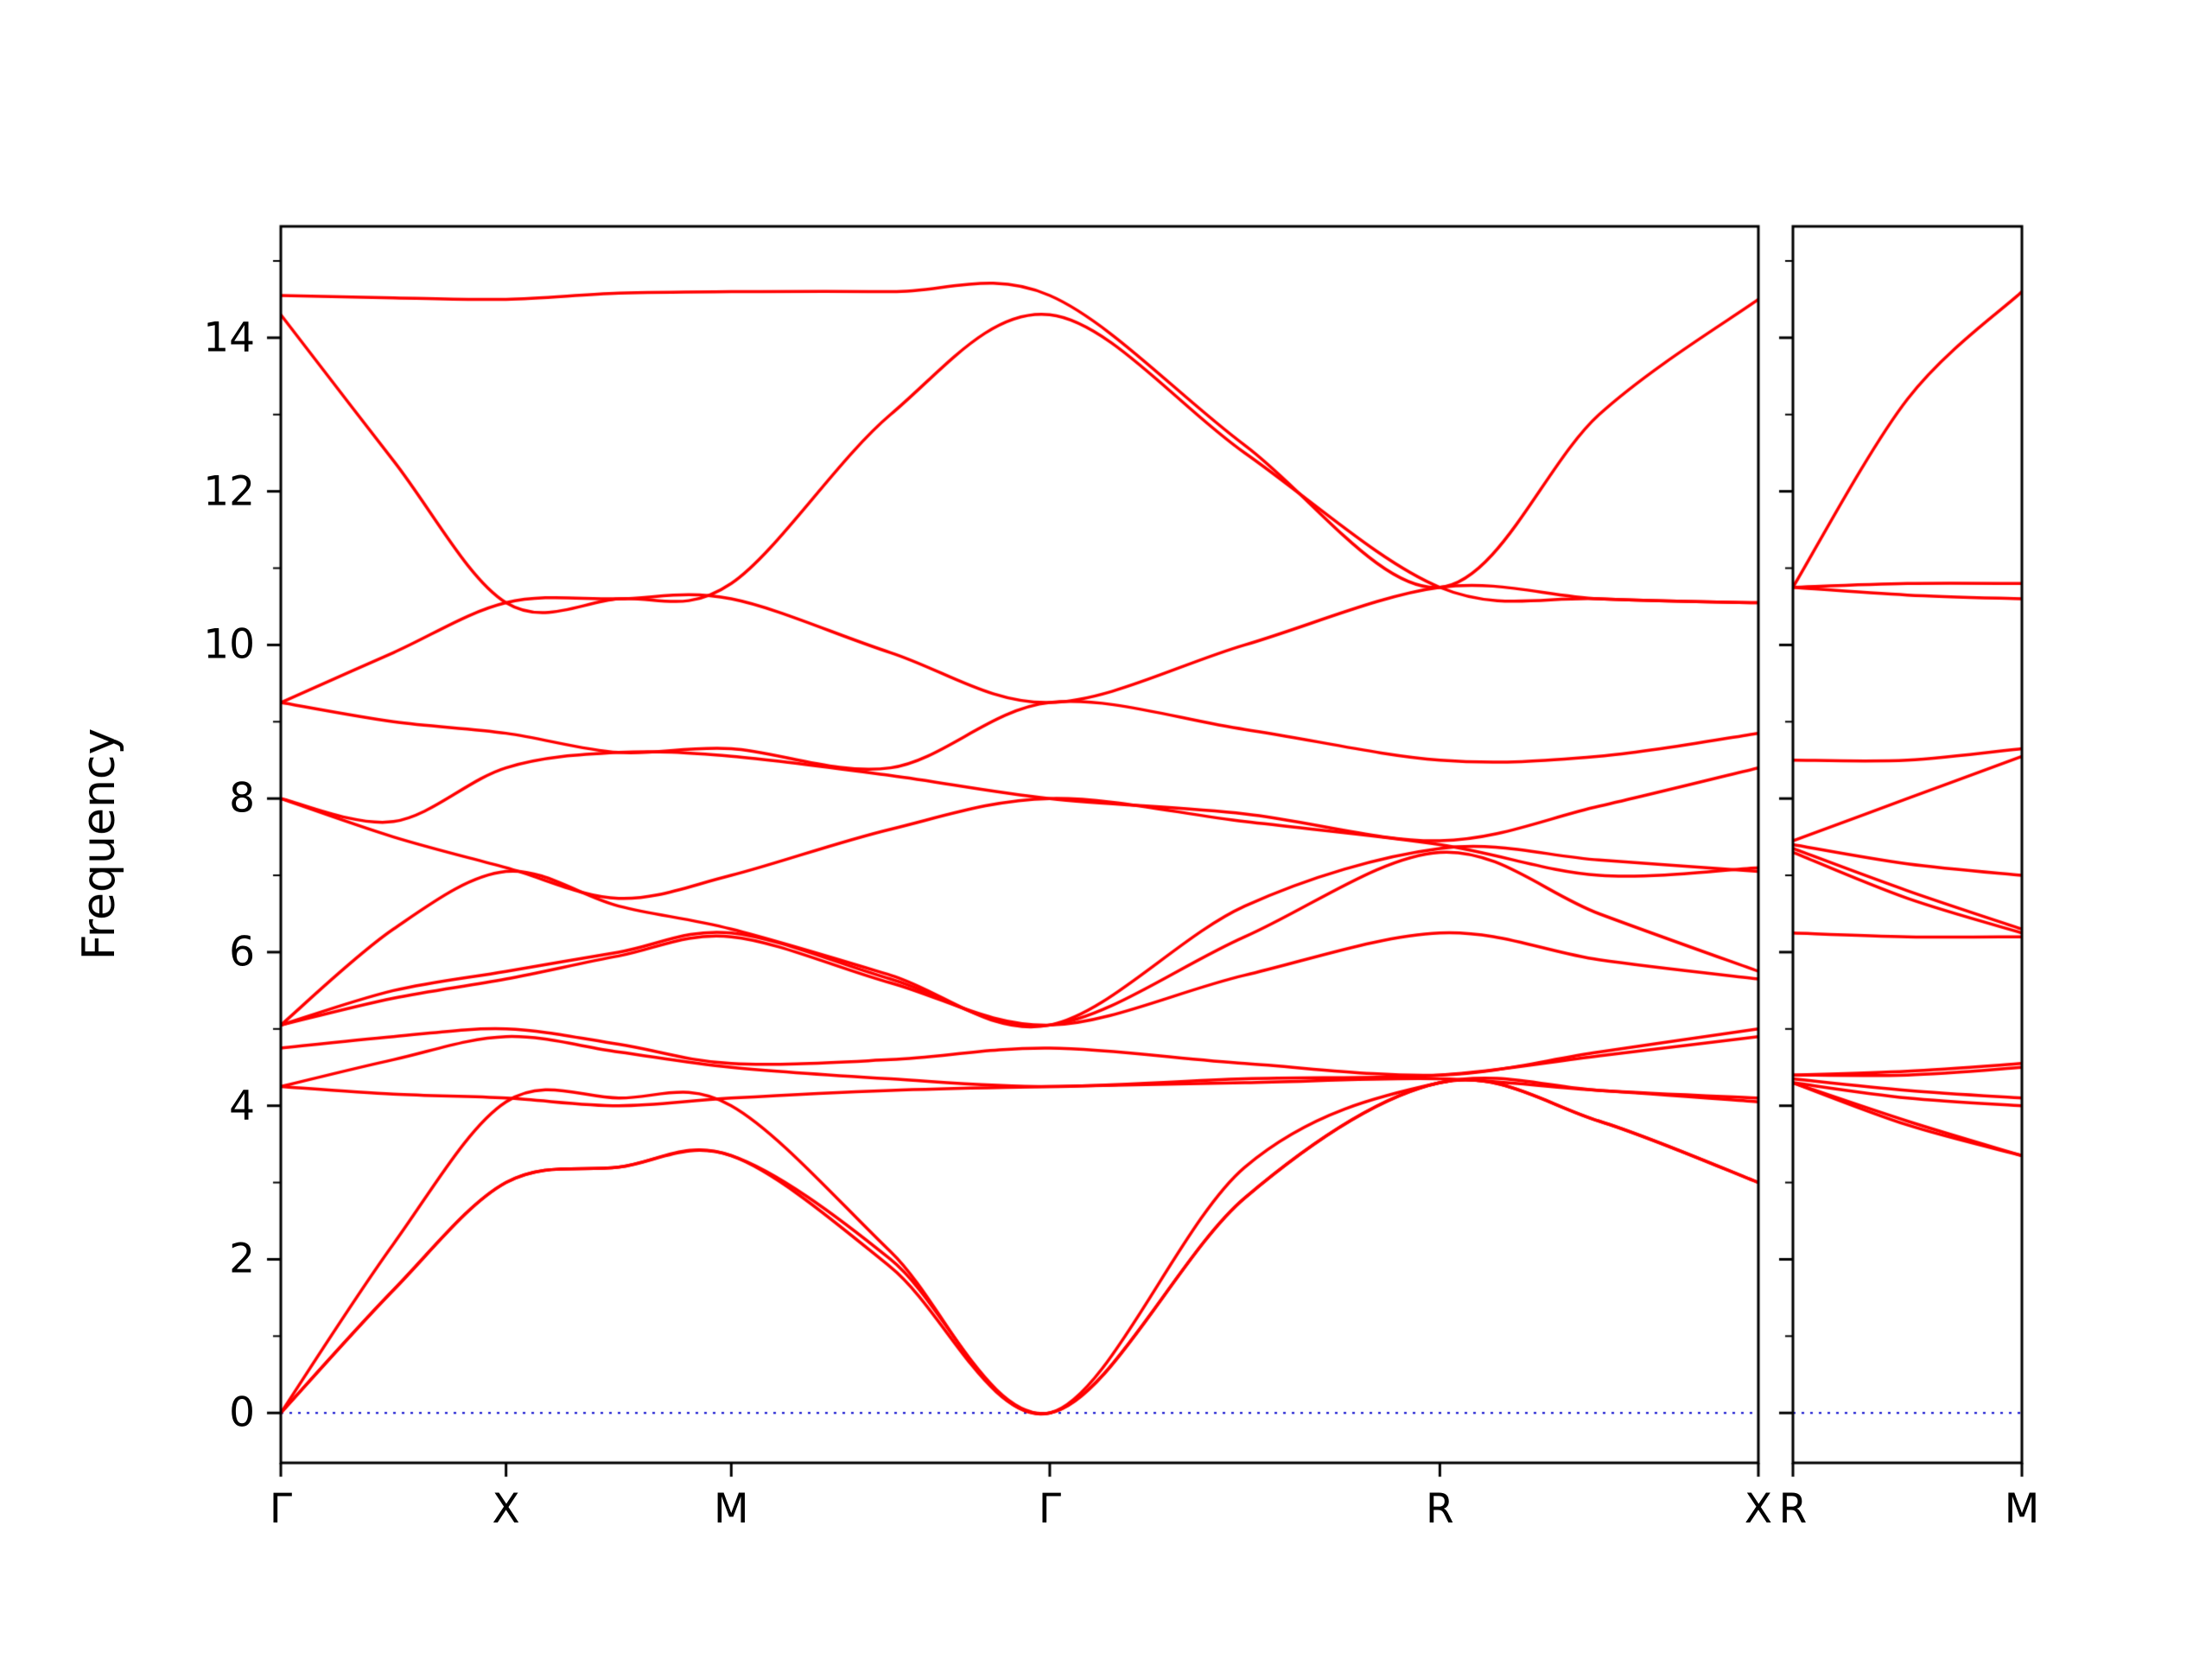  What do you see at coordinates (1793, 1509) in the screenshot?
I see `x-tick-label-right-0: R` at bounding box center [1793, 1509].